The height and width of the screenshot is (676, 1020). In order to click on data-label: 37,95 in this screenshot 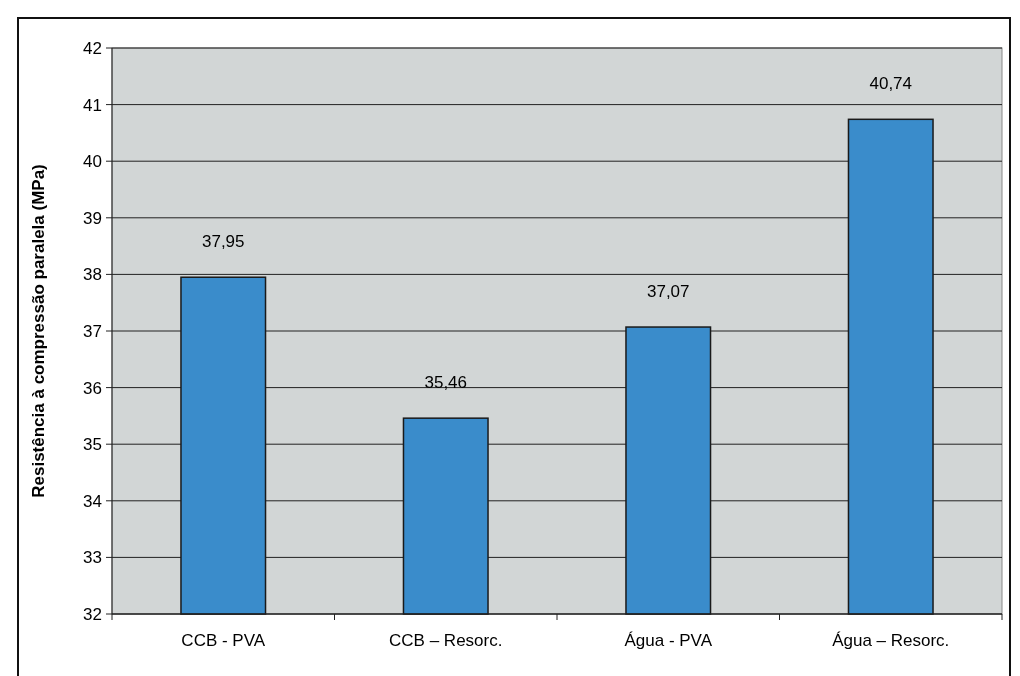, I will do `click(223, 242)`.